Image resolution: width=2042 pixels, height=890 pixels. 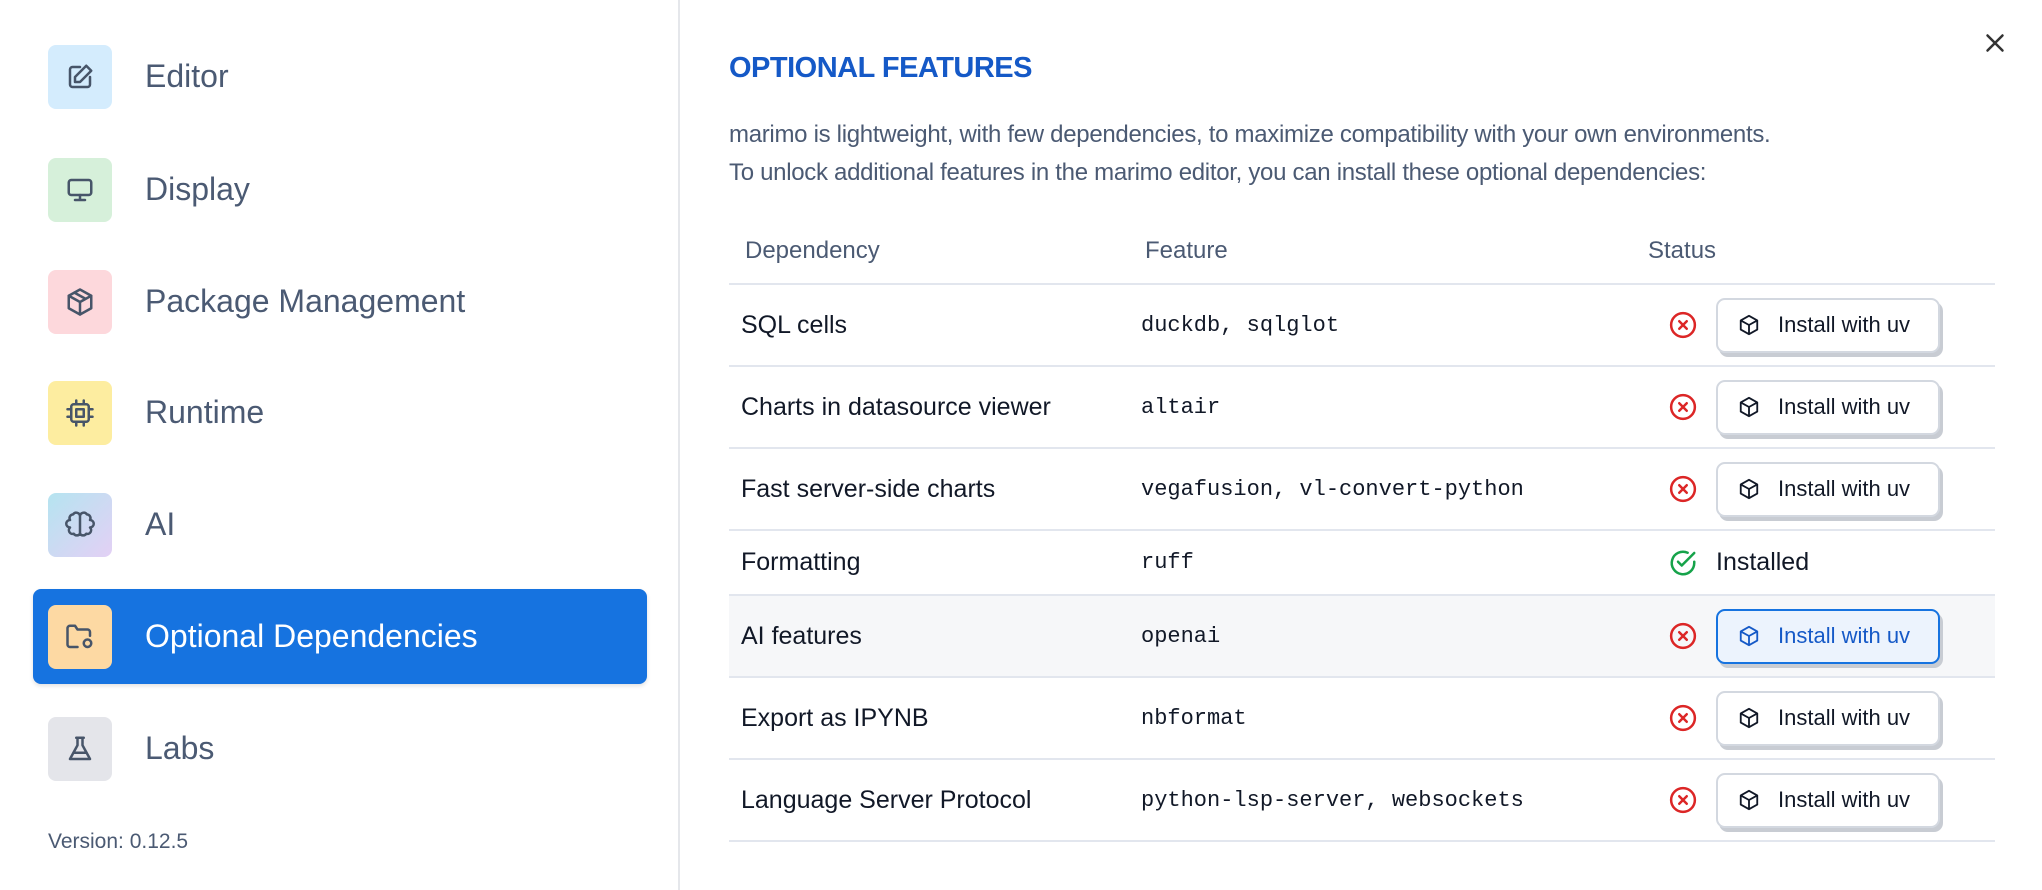 What do you see at coordinates (1380, 563) in the screenshot?
I see `feature-cell: ruff` at bounding box center [1380, 563].